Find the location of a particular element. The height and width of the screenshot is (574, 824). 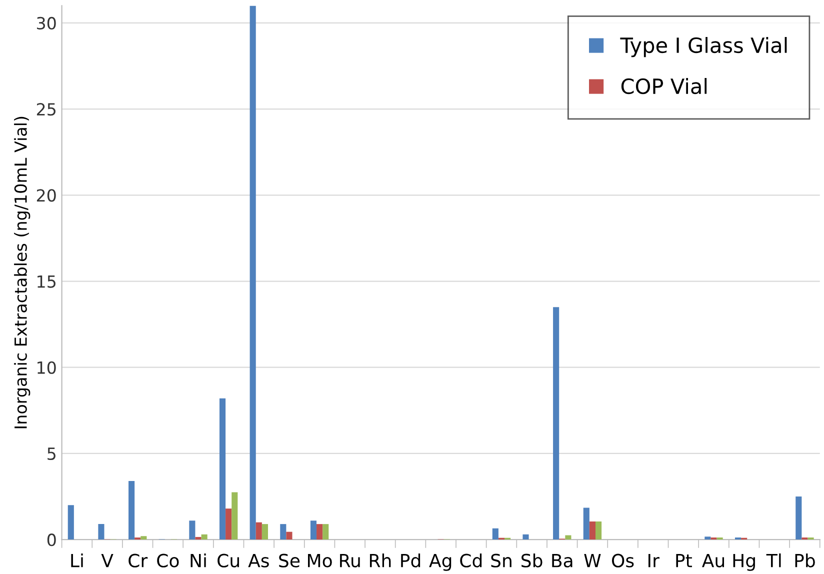

y-tick-label: 20 is located at coordinates (46, 195).